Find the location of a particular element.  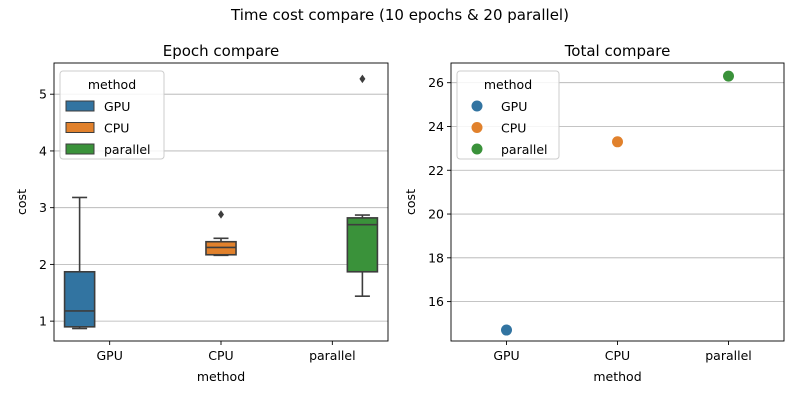

epoch-legend: method GPU CPU parallel is located at coordinates (112, 115).